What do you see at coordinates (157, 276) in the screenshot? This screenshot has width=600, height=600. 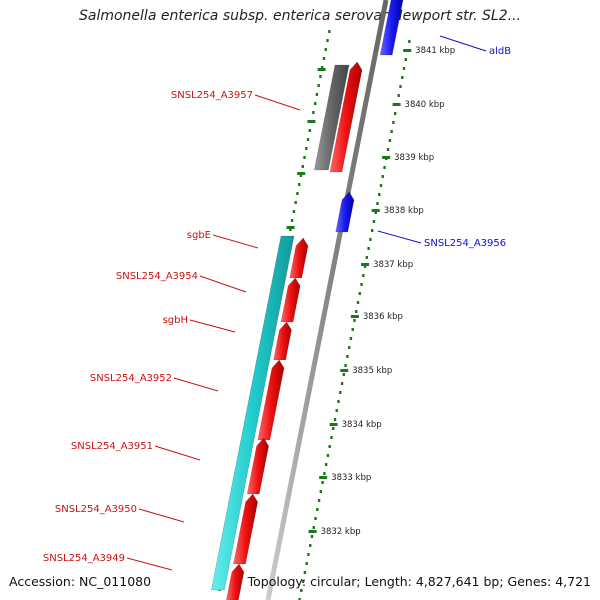 I see `gene-label: SNSL254_A3954` at bounding box center [157, 276].